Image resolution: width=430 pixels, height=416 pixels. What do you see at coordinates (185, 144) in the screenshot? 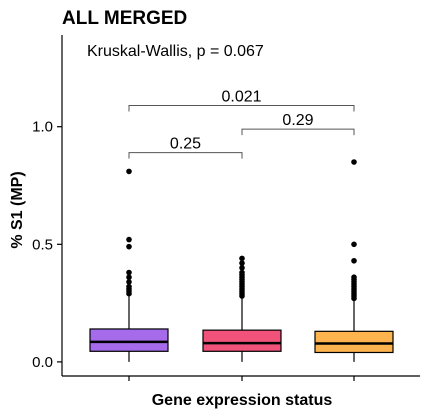
I see `comparison-p-value: 0.25` at bounding box center [185, 144].